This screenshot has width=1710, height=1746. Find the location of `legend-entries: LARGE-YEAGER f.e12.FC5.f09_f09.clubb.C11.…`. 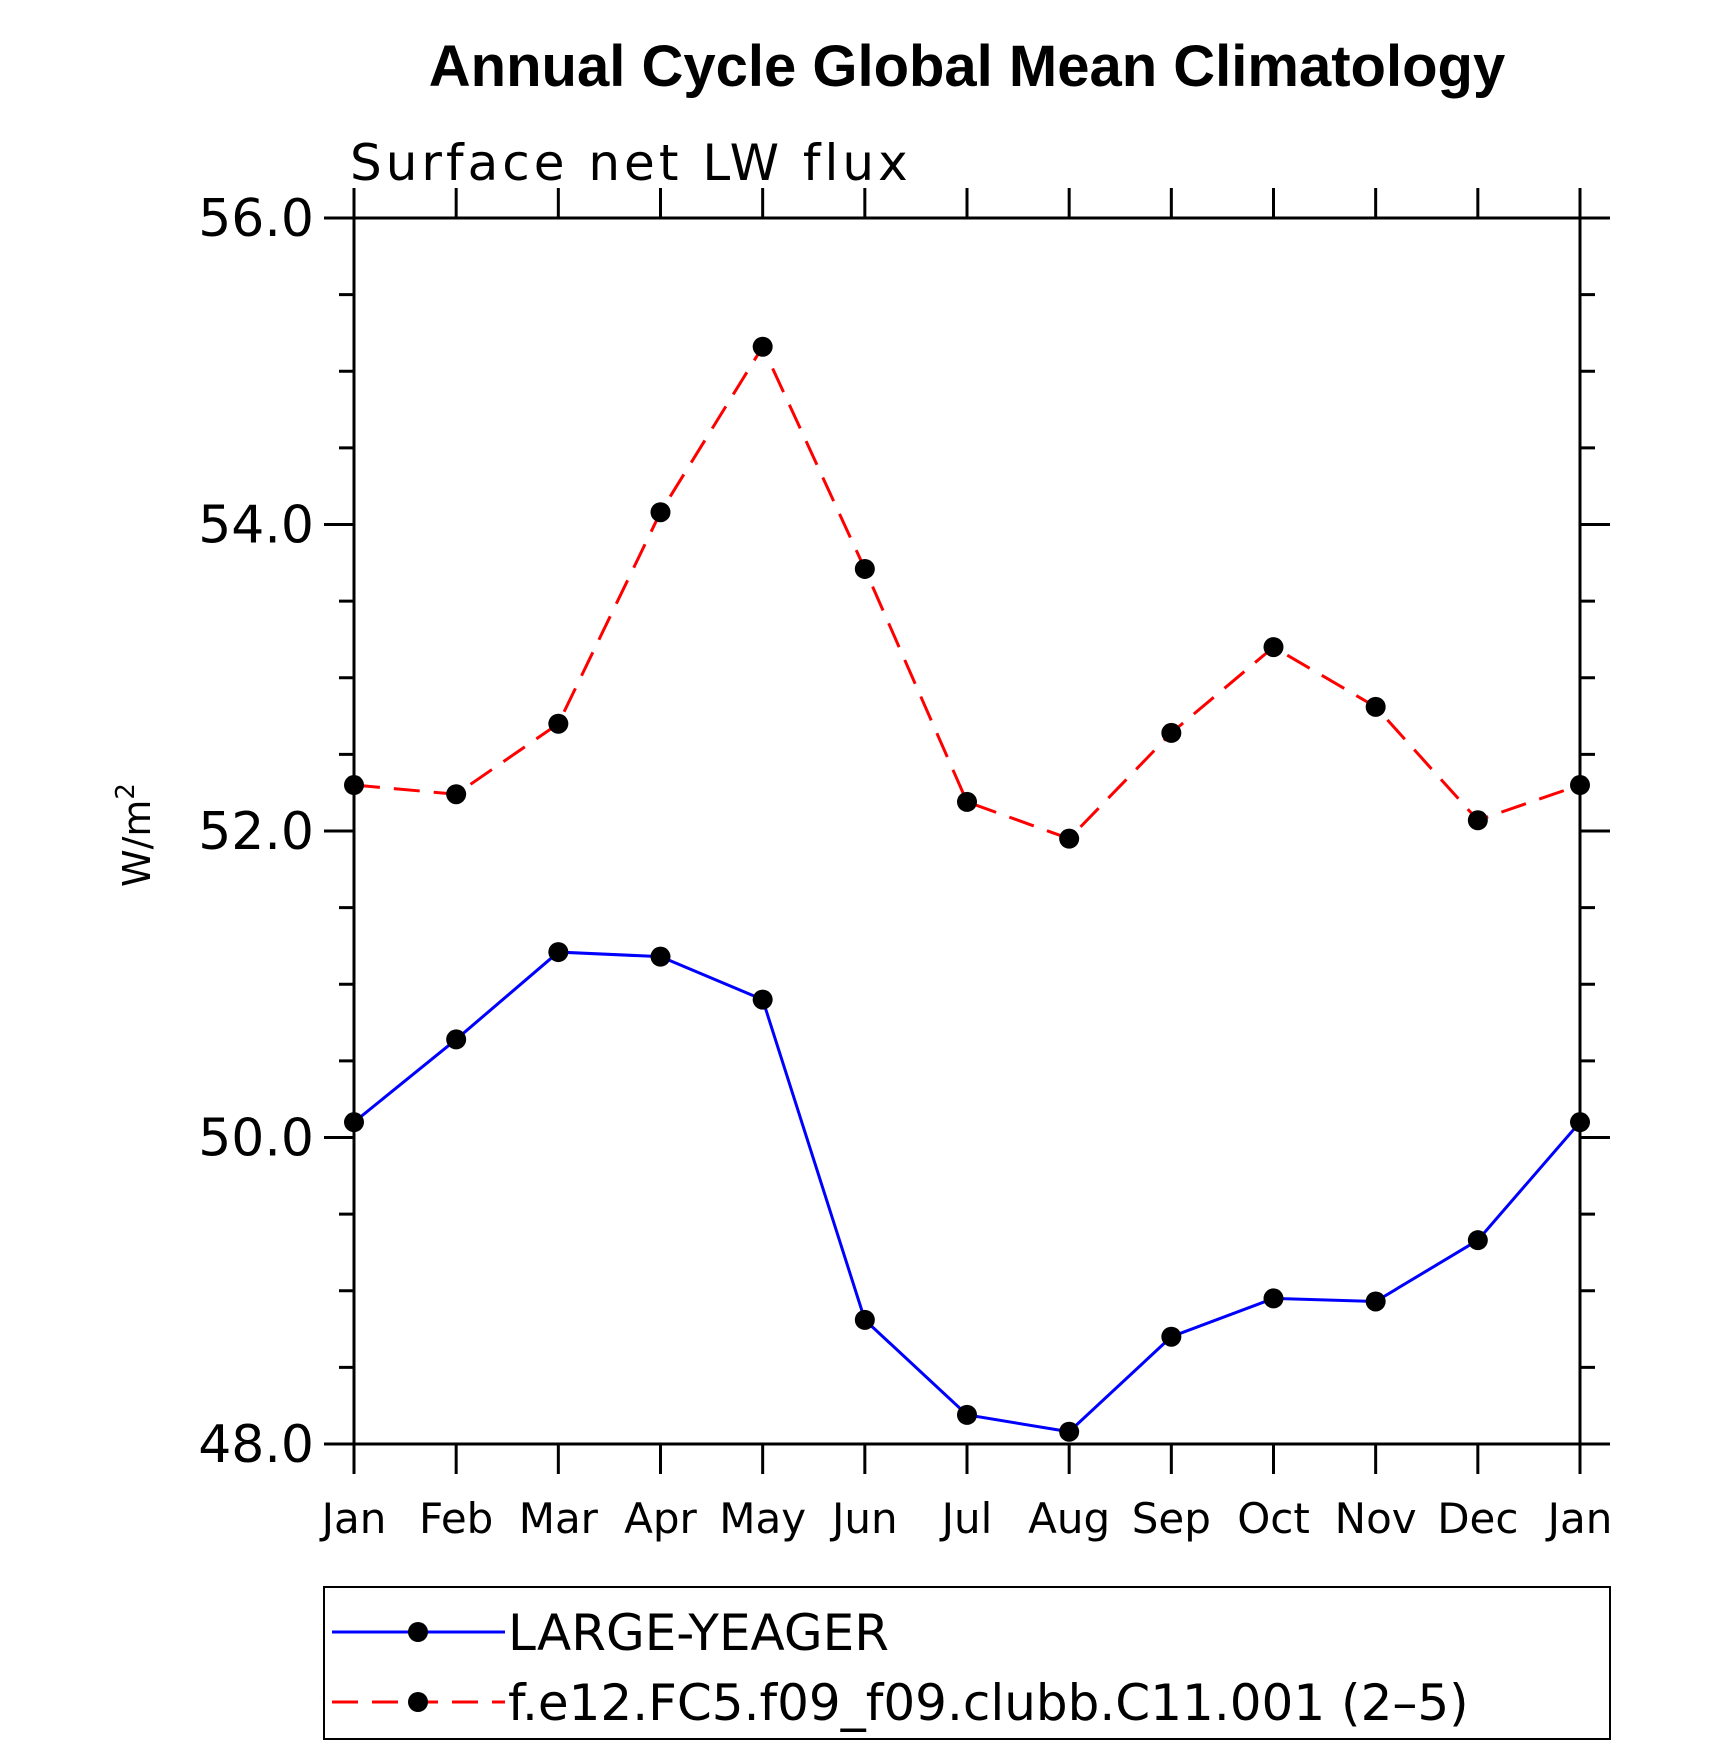

legend-entries: LARGE-YEAGER f.e12.FC5.f09_f09.clubb.C11.… is located at coordinates (900, 1668).